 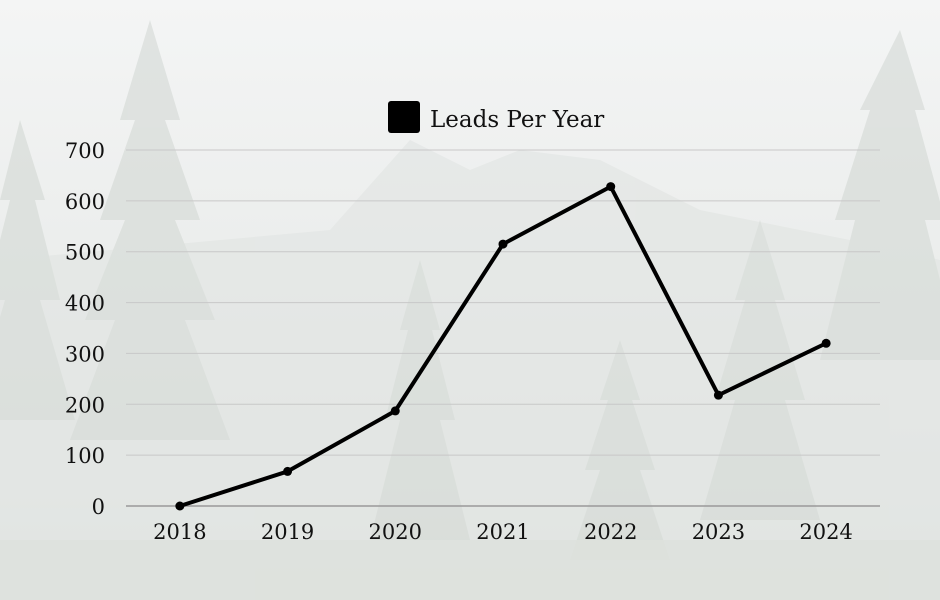 I want to click on y-axis: 0 100 200 300 400 500 600 700, so click(x=85, y=329).